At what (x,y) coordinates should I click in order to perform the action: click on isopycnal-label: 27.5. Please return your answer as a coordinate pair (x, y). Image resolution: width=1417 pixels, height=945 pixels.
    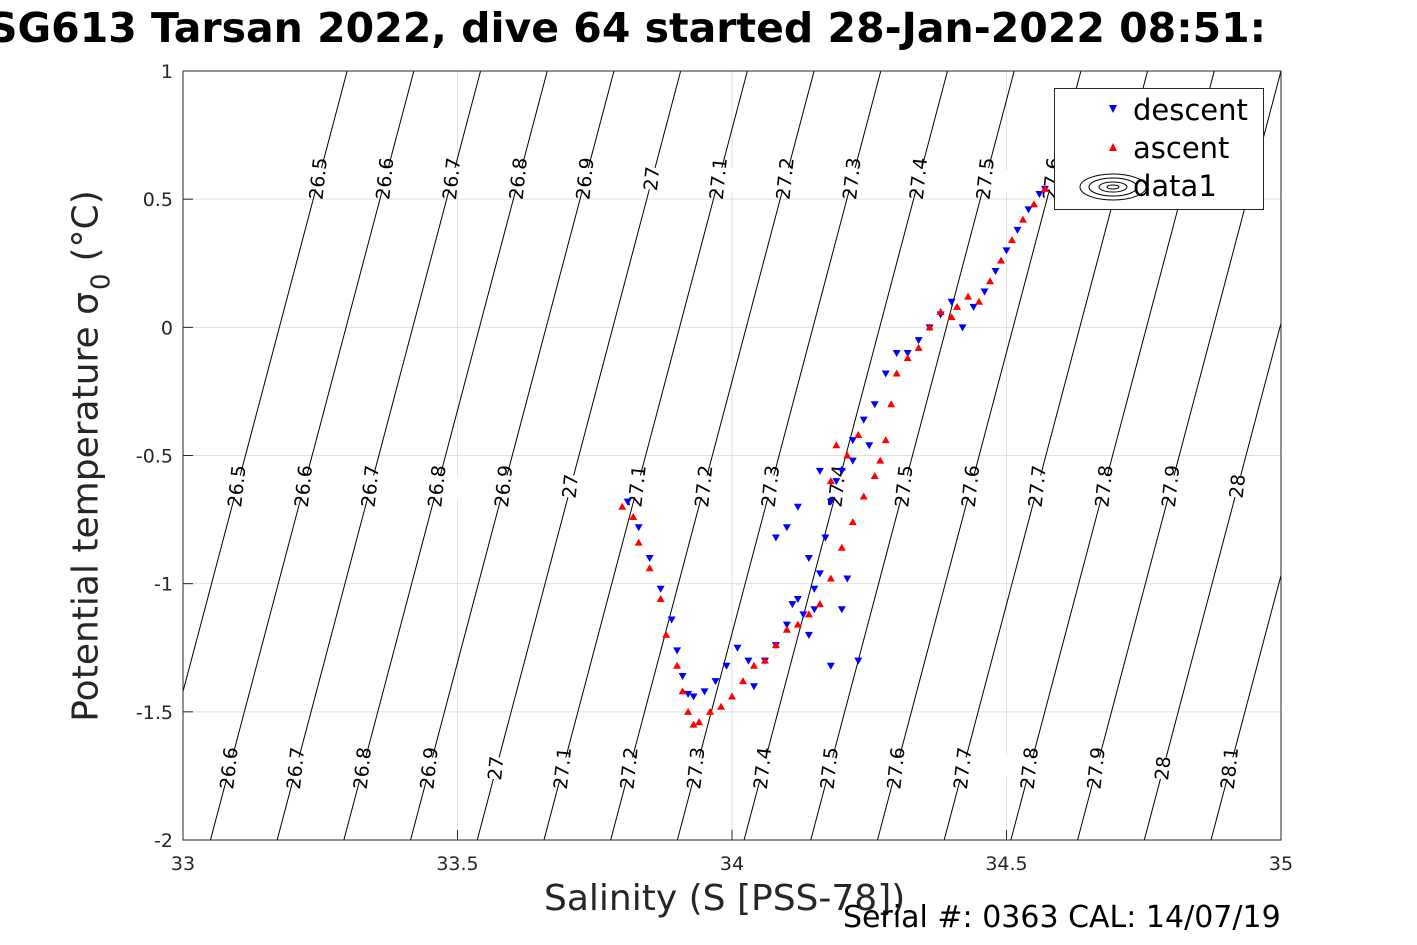
    Looking at the image, I should click on (904, 486).